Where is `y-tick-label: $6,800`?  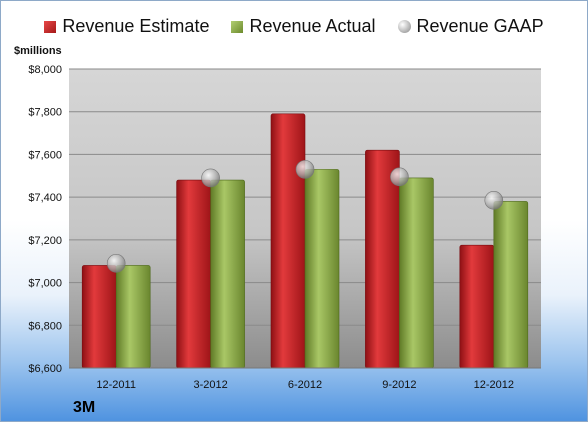
y-tick-label: $6,800 is located at coordinates (45, 326).